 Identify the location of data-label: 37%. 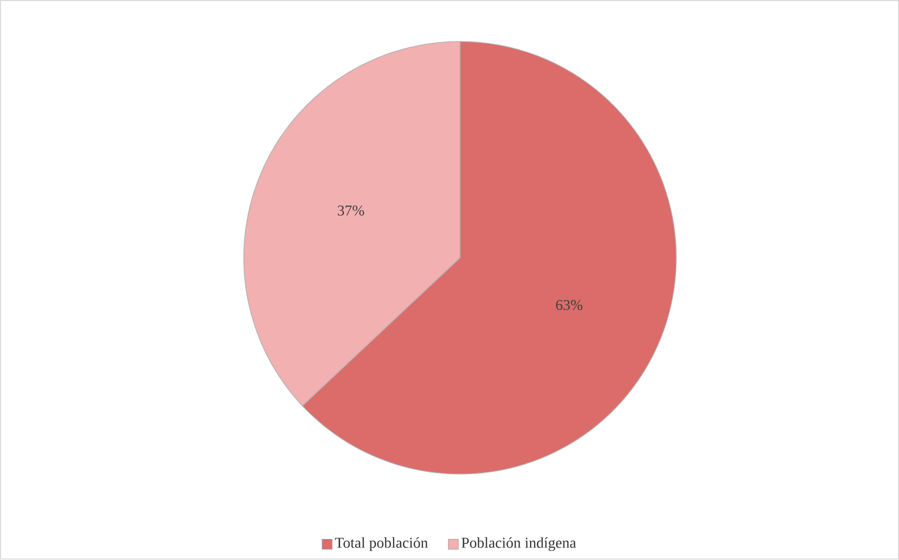
(351, 211).